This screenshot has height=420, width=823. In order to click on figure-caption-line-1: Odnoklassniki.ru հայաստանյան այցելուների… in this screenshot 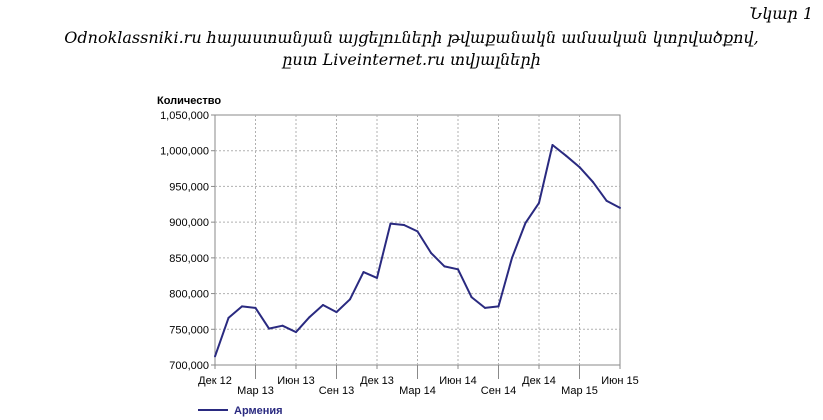, I will do `click(411, 37)`.